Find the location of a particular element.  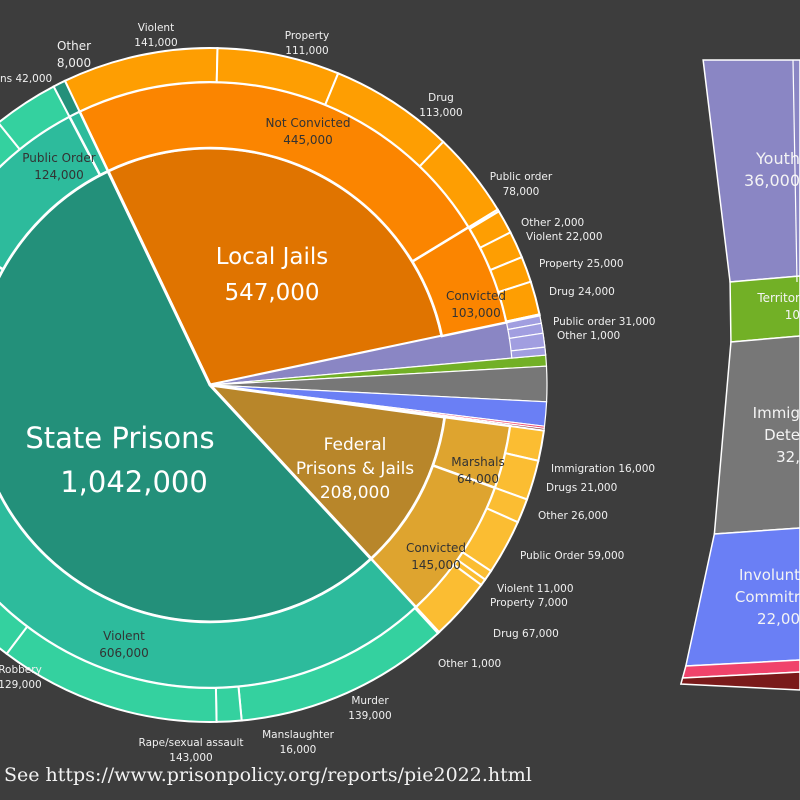

federal-other-label: Other 26,000 is located at coordinates (573, 516).